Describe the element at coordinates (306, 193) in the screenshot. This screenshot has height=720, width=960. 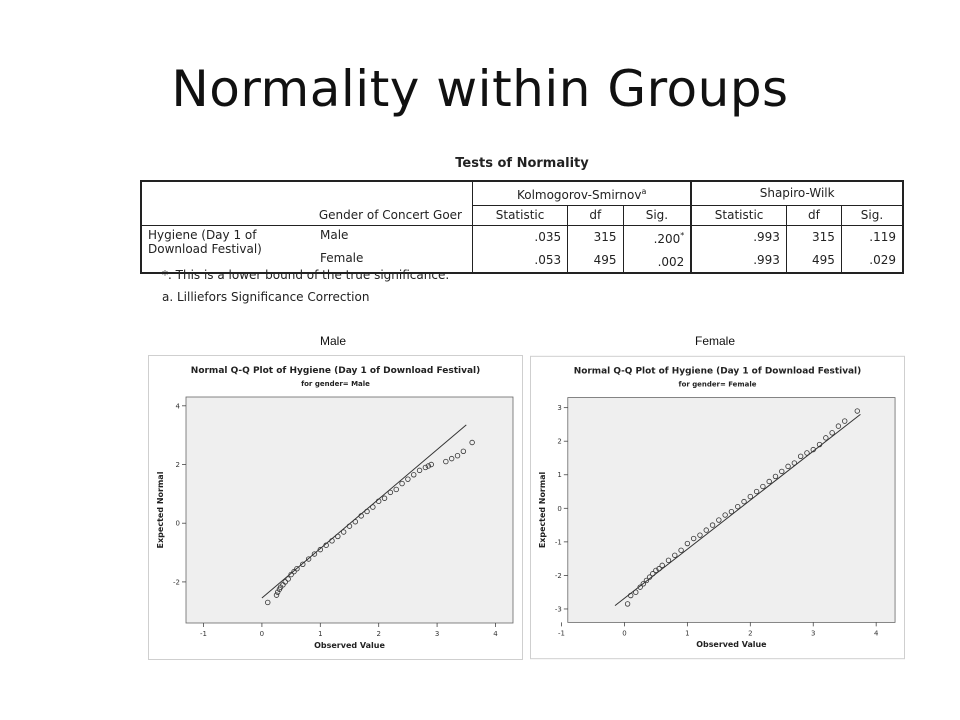
I see `table-corner-cell` at that location.